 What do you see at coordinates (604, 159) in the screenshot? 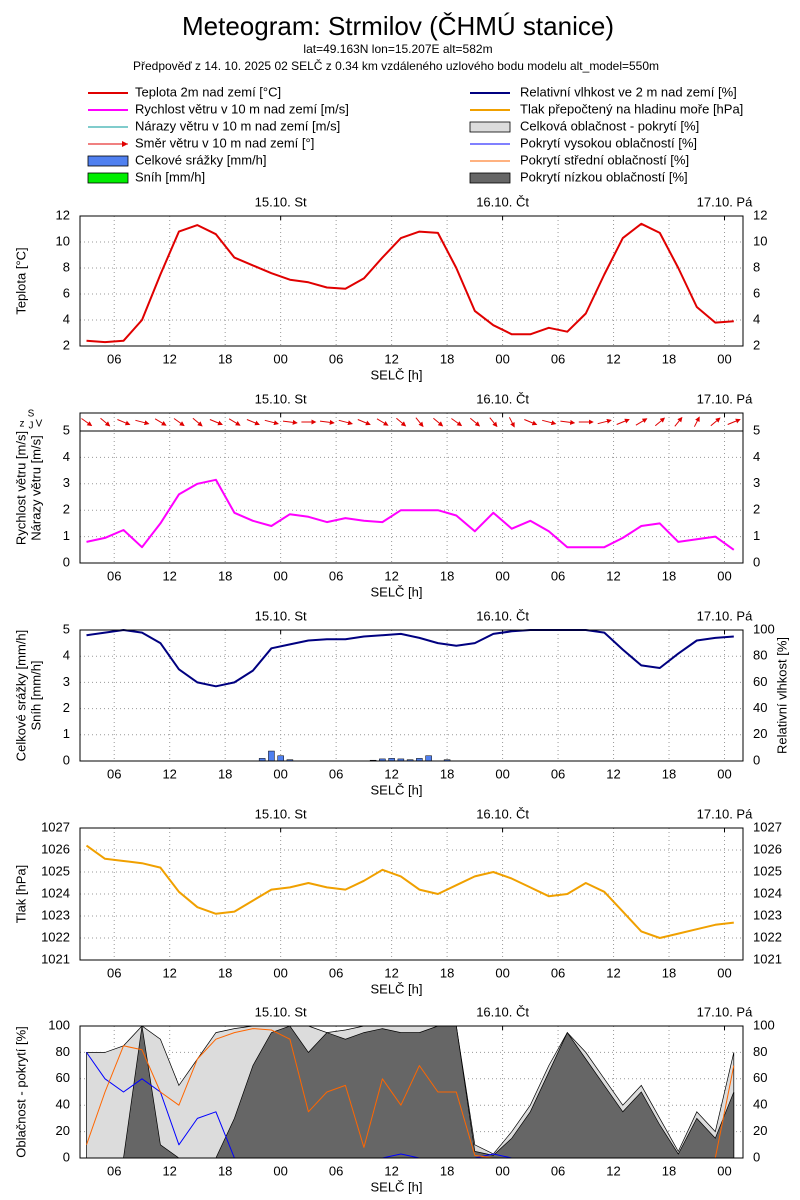
I see `legend-label: Pokrytí střední oblačností [%]` at bounding box center [604, 159].